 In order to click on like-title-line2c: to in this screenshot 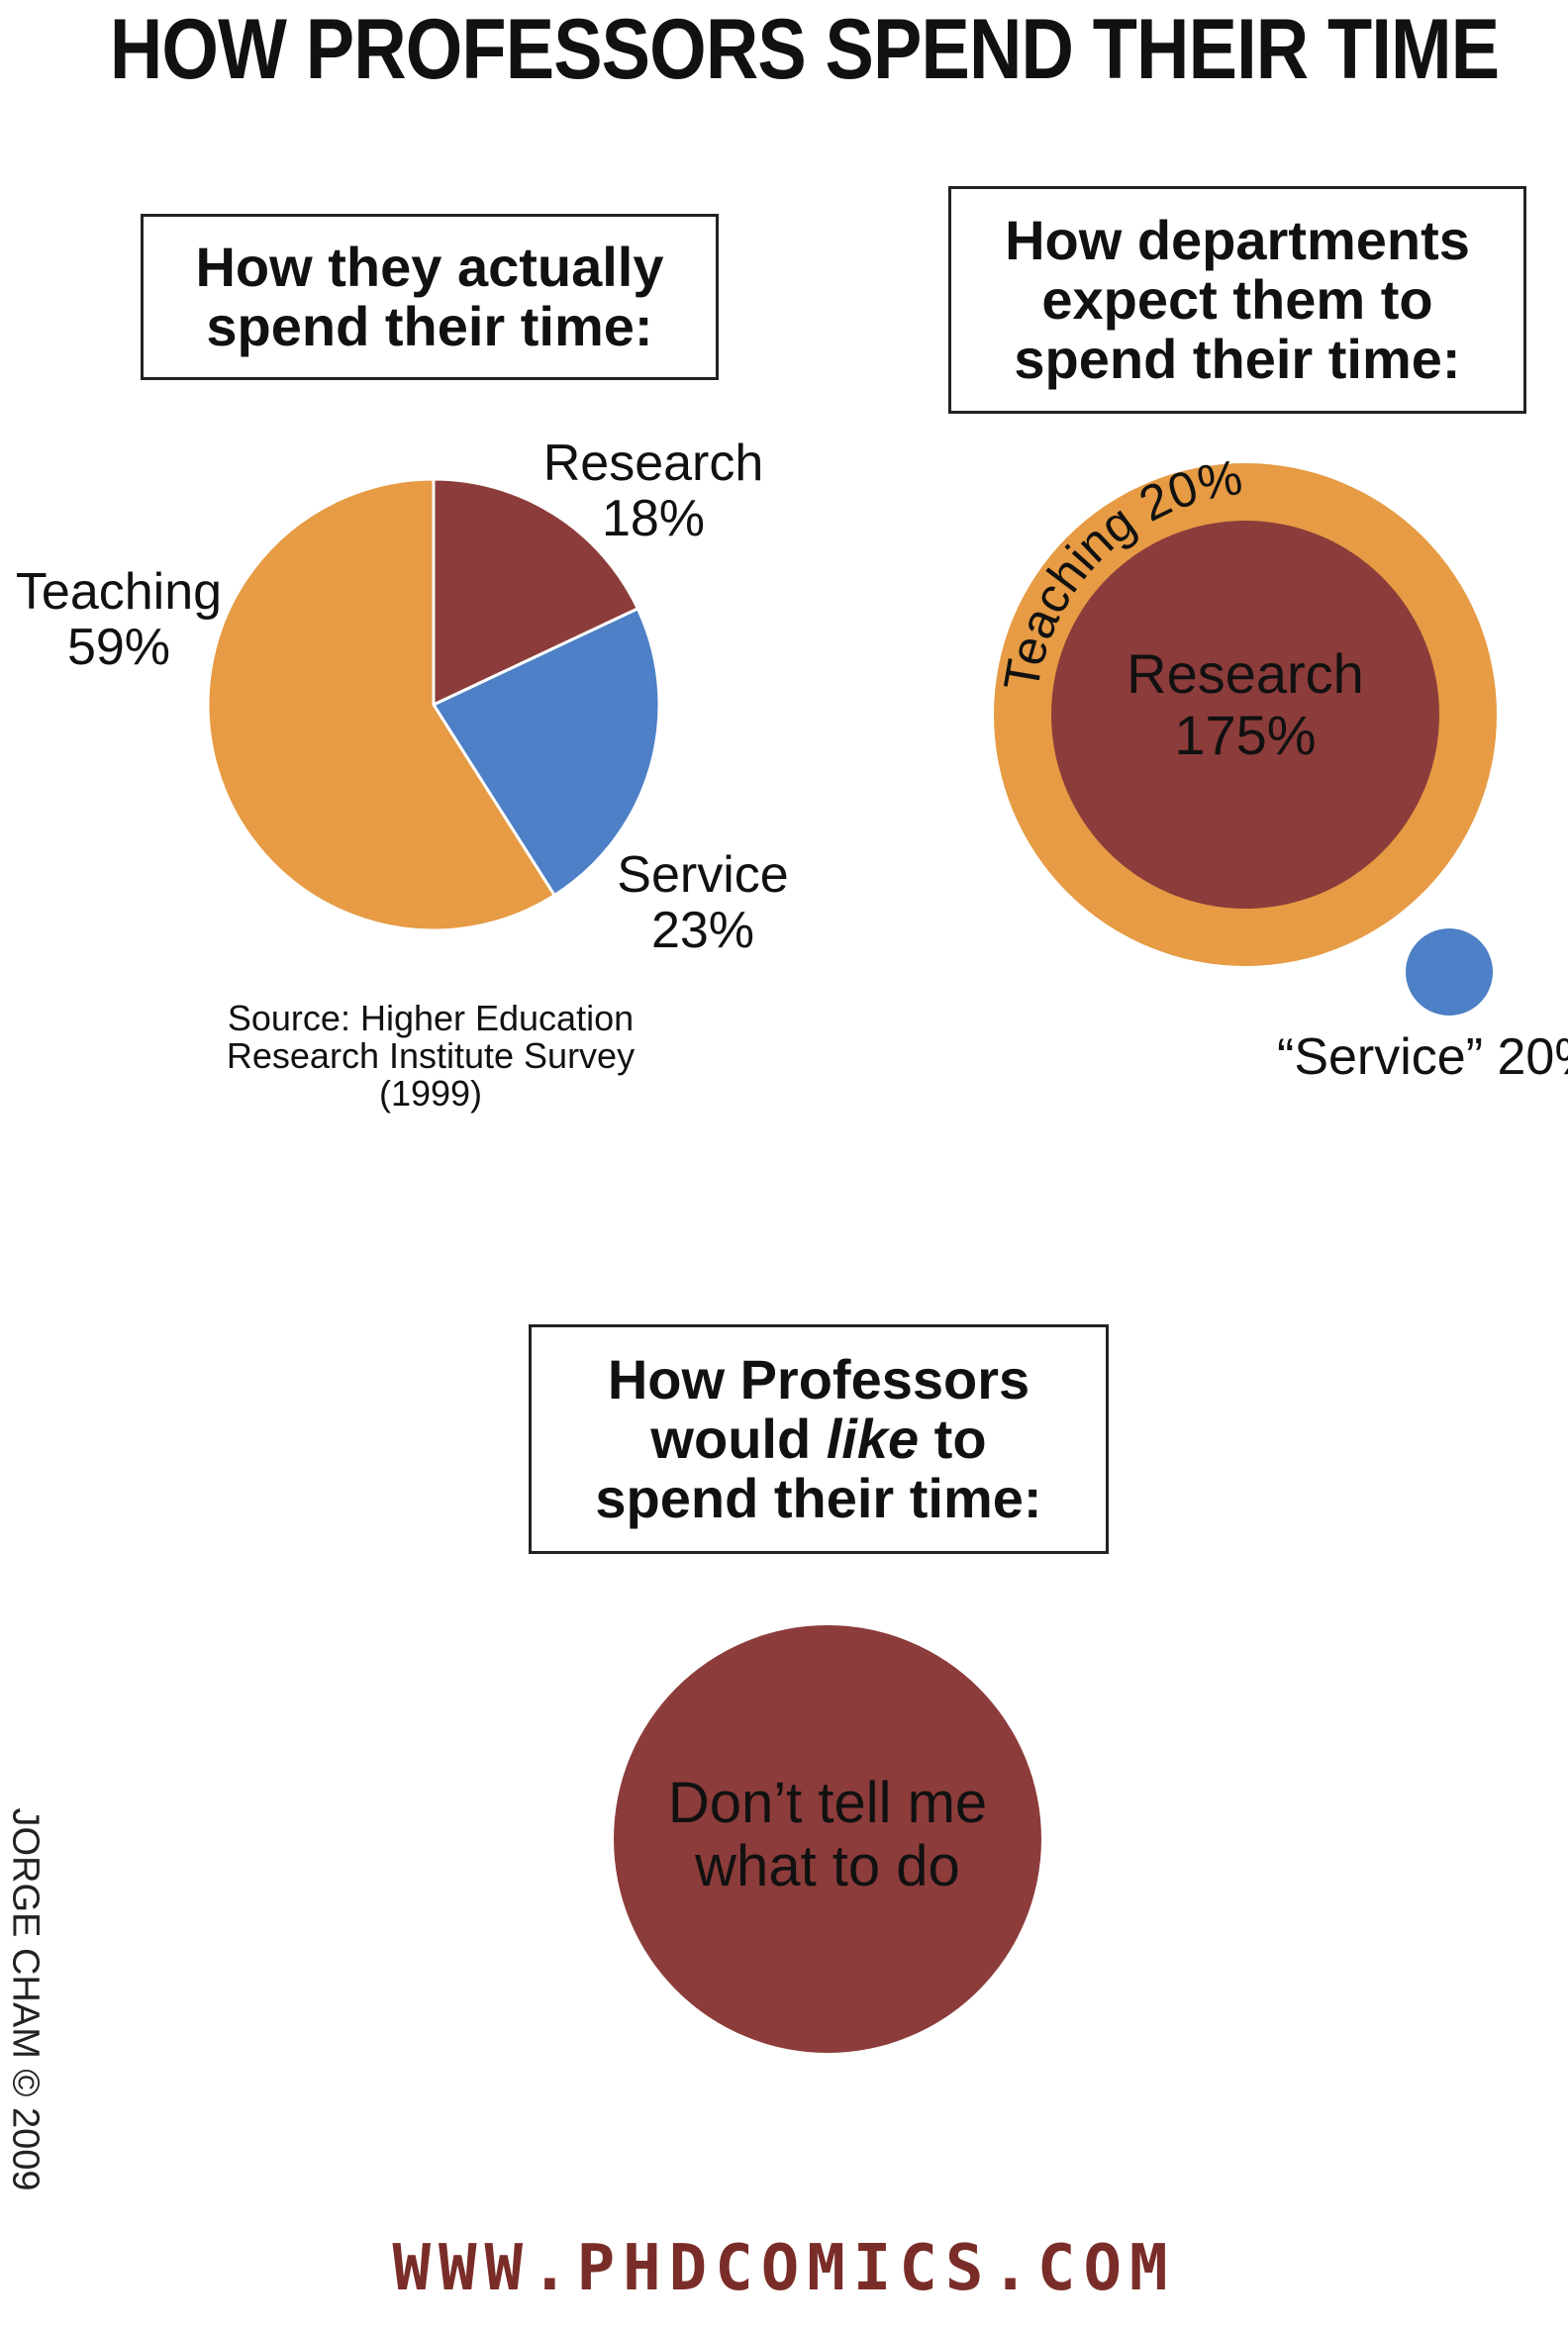, I will do `click(953, 1439)`.